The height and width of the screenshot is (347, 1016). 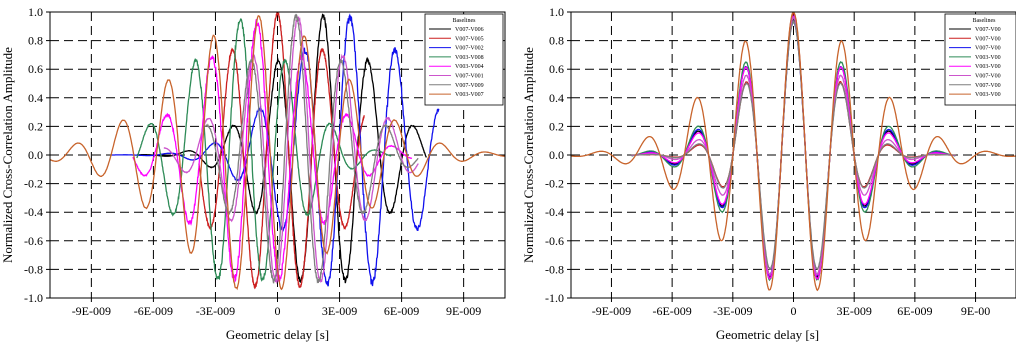 I want to click on x-tick-label: 9E-009, so click(x=463, y=311).